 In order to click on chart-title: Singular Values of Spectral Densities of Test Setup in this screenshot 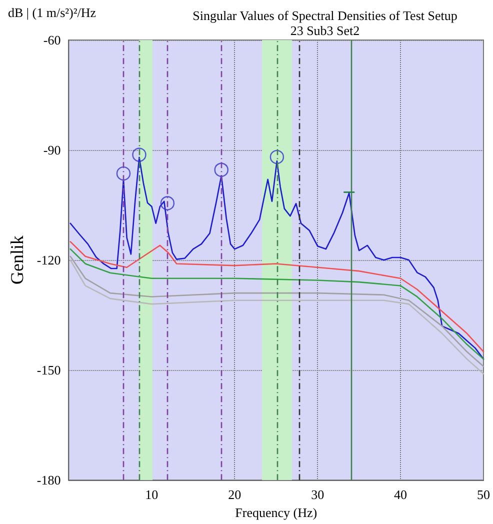, I will do `click(325, 15)`.